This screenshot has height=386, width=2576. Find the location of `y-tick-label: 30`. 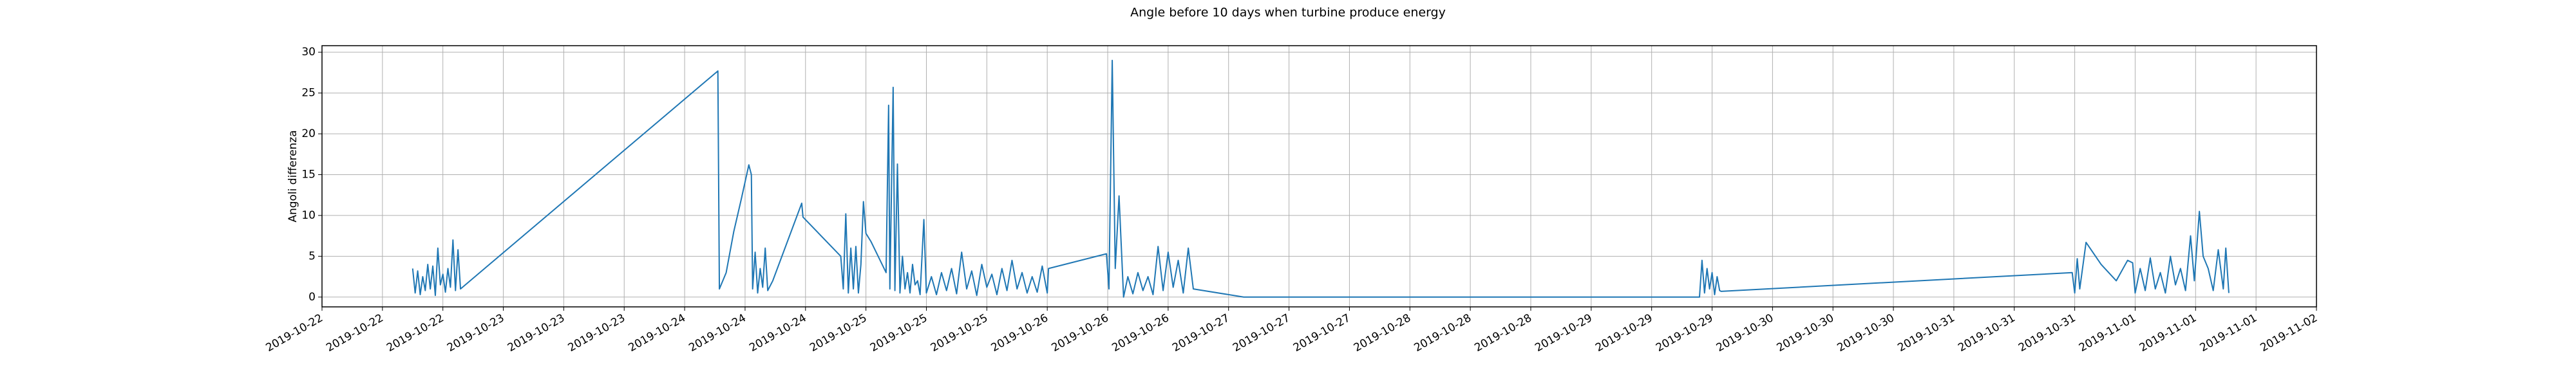

y-tick-label: 30 is located at coordinates (309, 52).